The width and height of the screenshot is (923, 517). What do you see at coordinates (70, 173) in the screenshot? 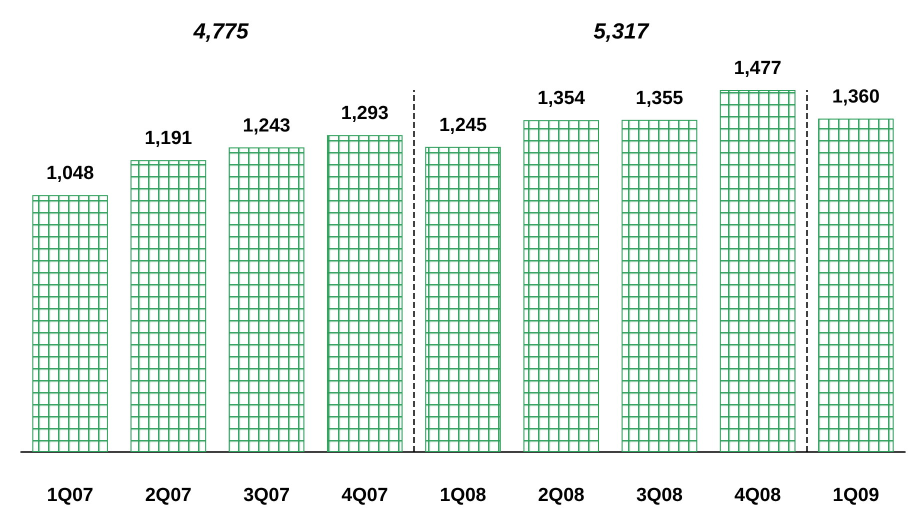
I see `data-label: 1,048` at bounding box center [70, 173].